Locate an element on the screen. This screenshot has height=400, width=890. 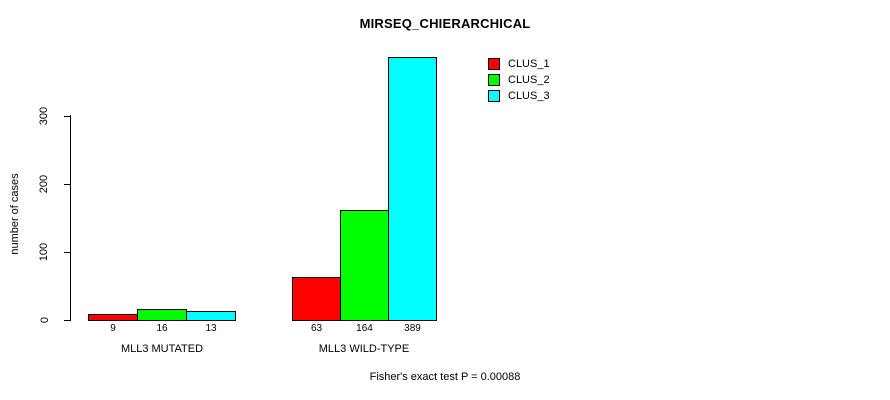
legend: CLUS_1 CLUS_2 CLUS_3 is located at coordinates (519, 80).